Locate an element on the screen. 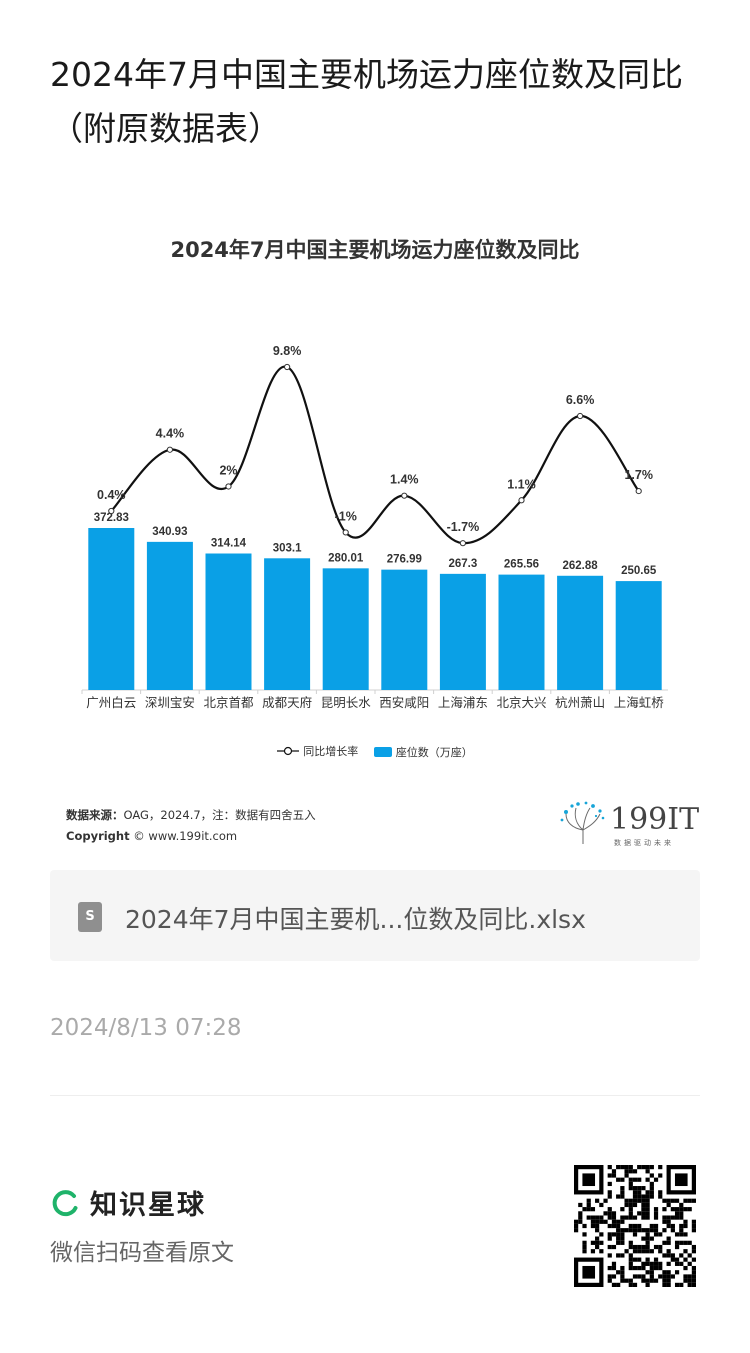 This screenshot has height=1353, width=750. attachment-card: S 2024年7月中国主要机...位数及同比.xlsx is located at coordinates (375, 915).